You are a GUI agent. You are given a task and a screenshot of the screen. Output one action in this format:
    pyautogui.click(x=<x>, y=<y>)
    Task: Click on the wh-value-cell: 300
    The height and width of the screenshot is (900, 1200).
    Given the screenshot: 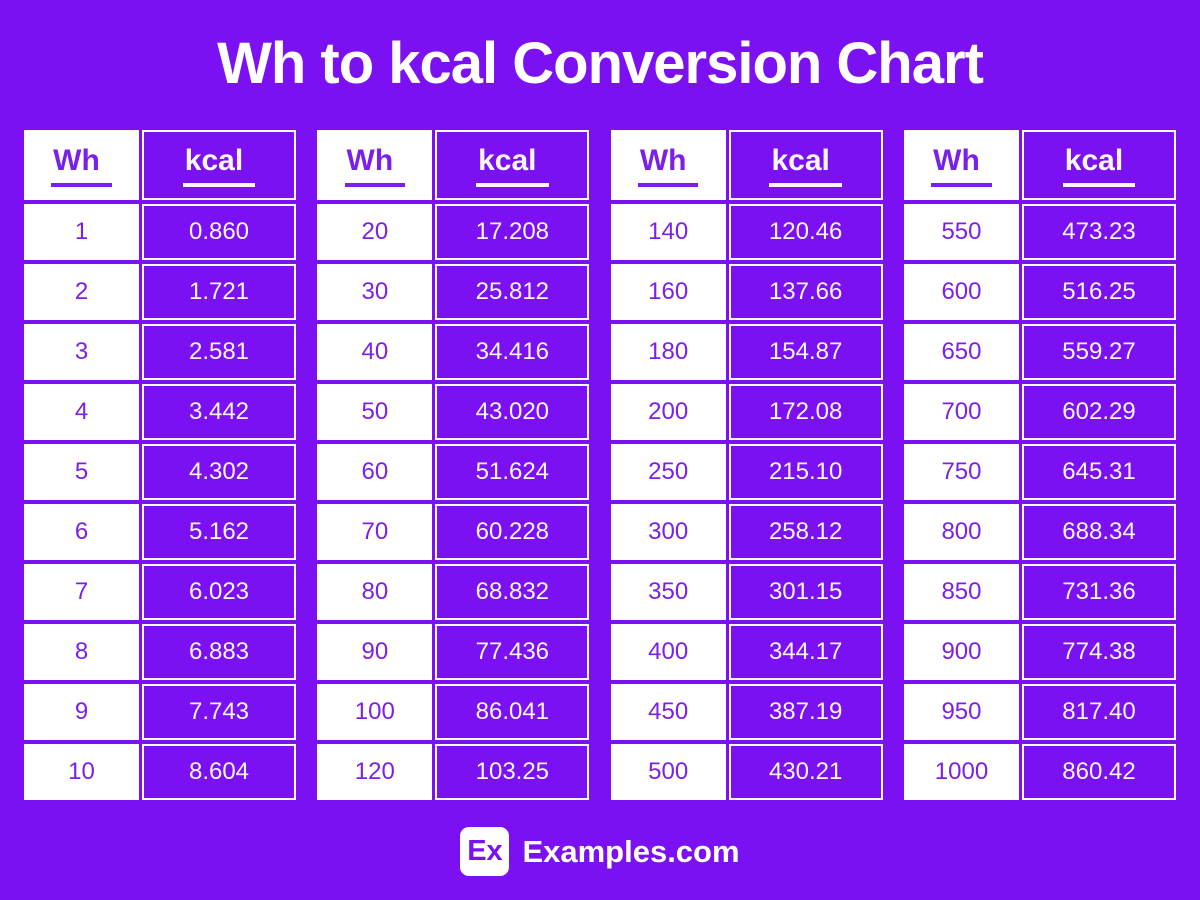 What is the action you would take?
    pyautogui.click(x=668, y=532)
    